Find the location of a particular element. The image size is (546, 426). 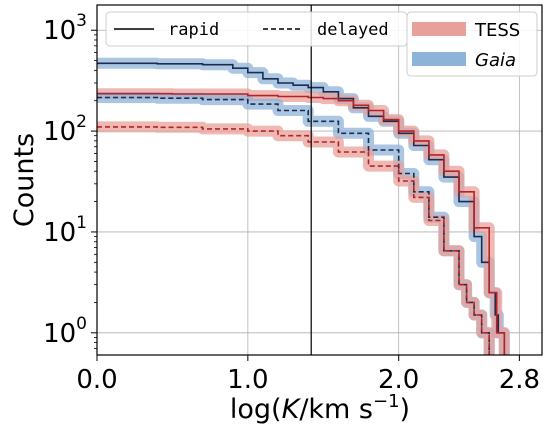

legend-gaia-label: Gaia is located at coordinates (495, 60).